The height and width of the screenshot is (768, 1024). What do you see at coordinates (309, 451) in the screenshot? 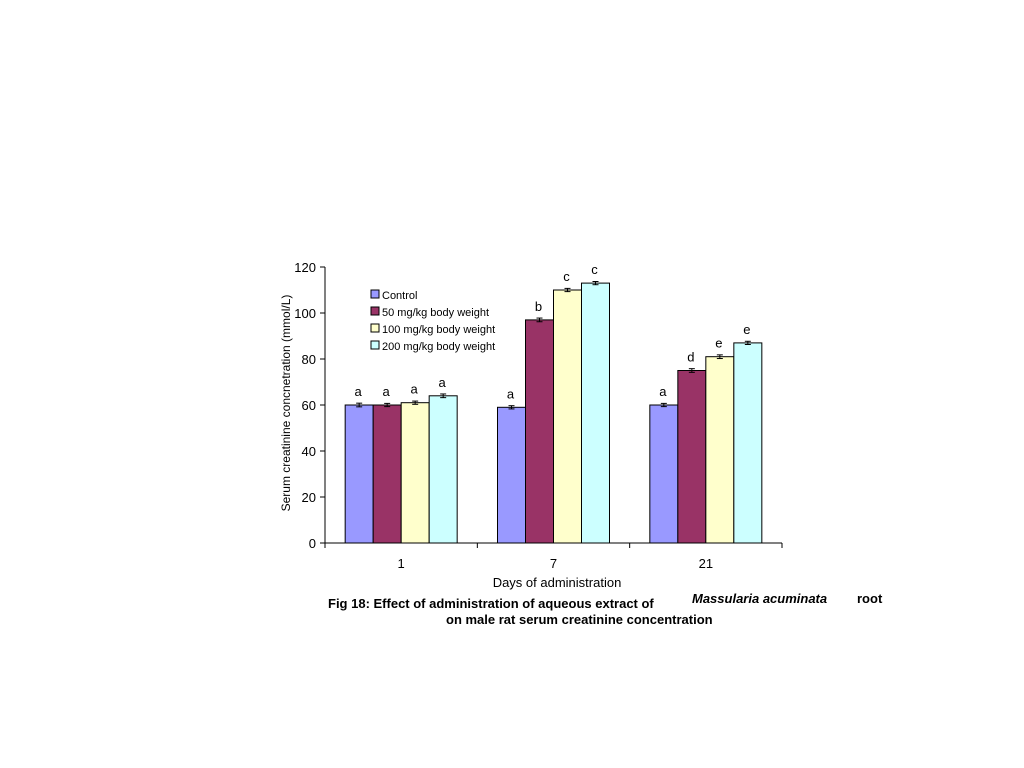
I see `y-tick-label: 40` at bounding box center [309, 451].